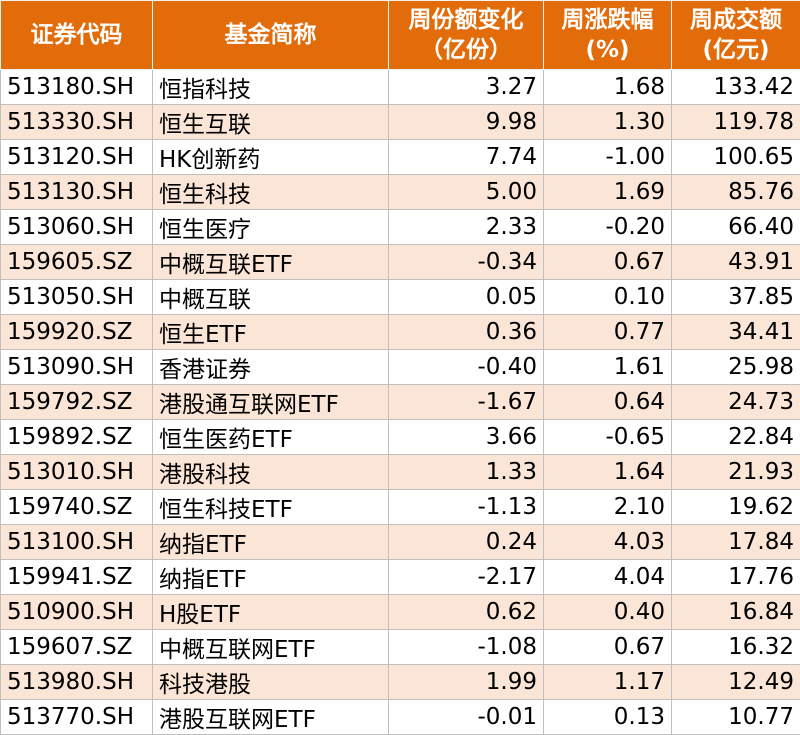  Describe the element at coordinates (77, 437) in the screenshot. I see `fund-code-cell: 159892.SZ` at that location.